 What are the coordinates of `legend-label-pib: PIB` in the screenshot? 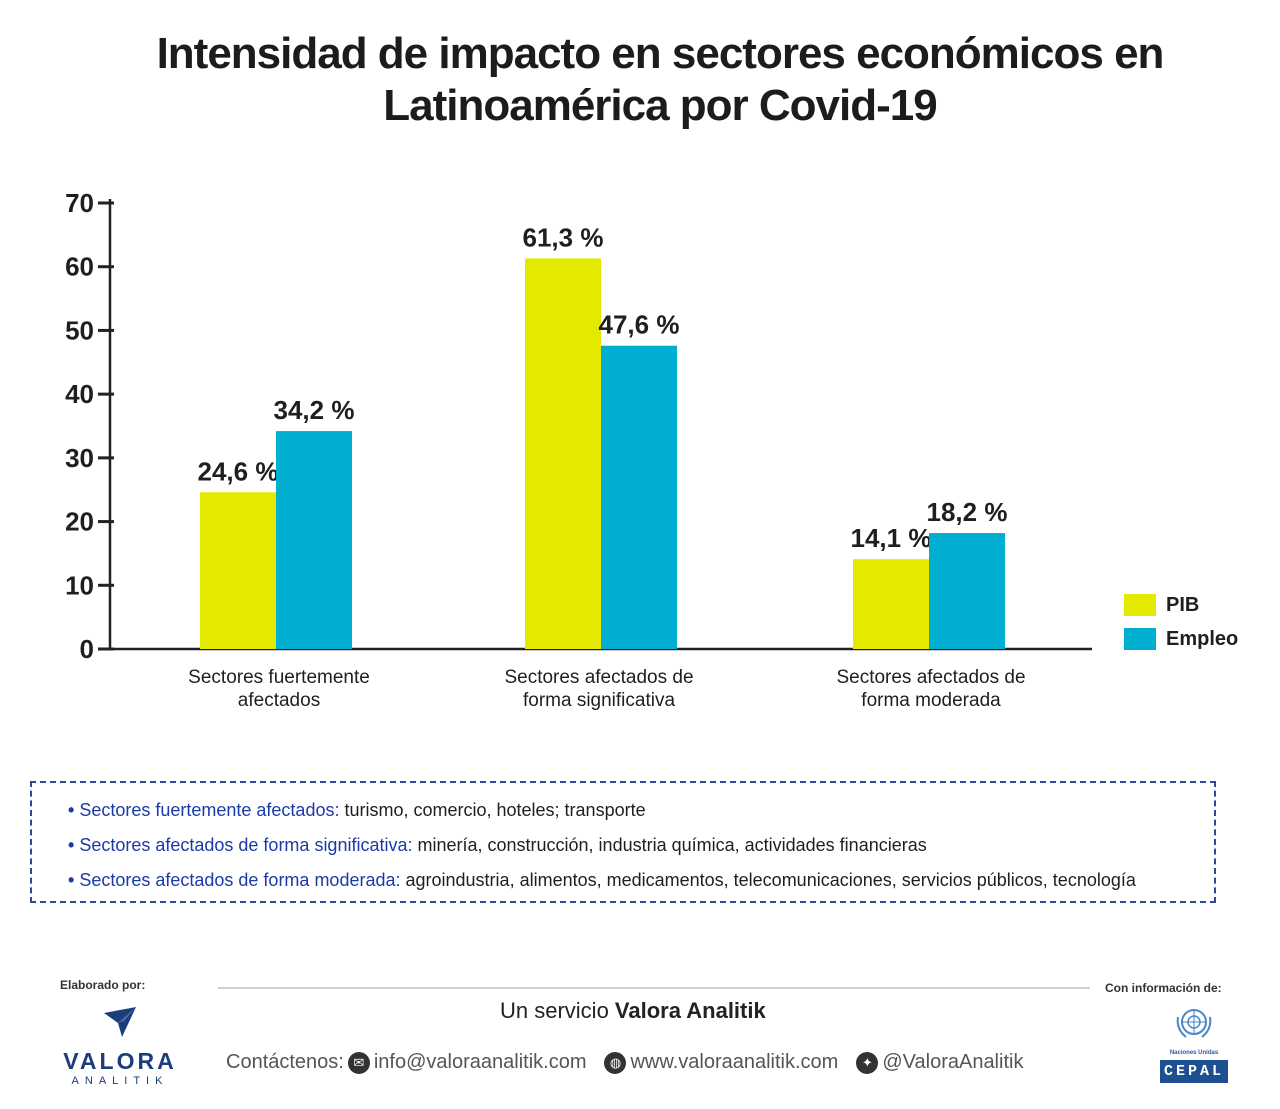 It's located at (1183, 604).